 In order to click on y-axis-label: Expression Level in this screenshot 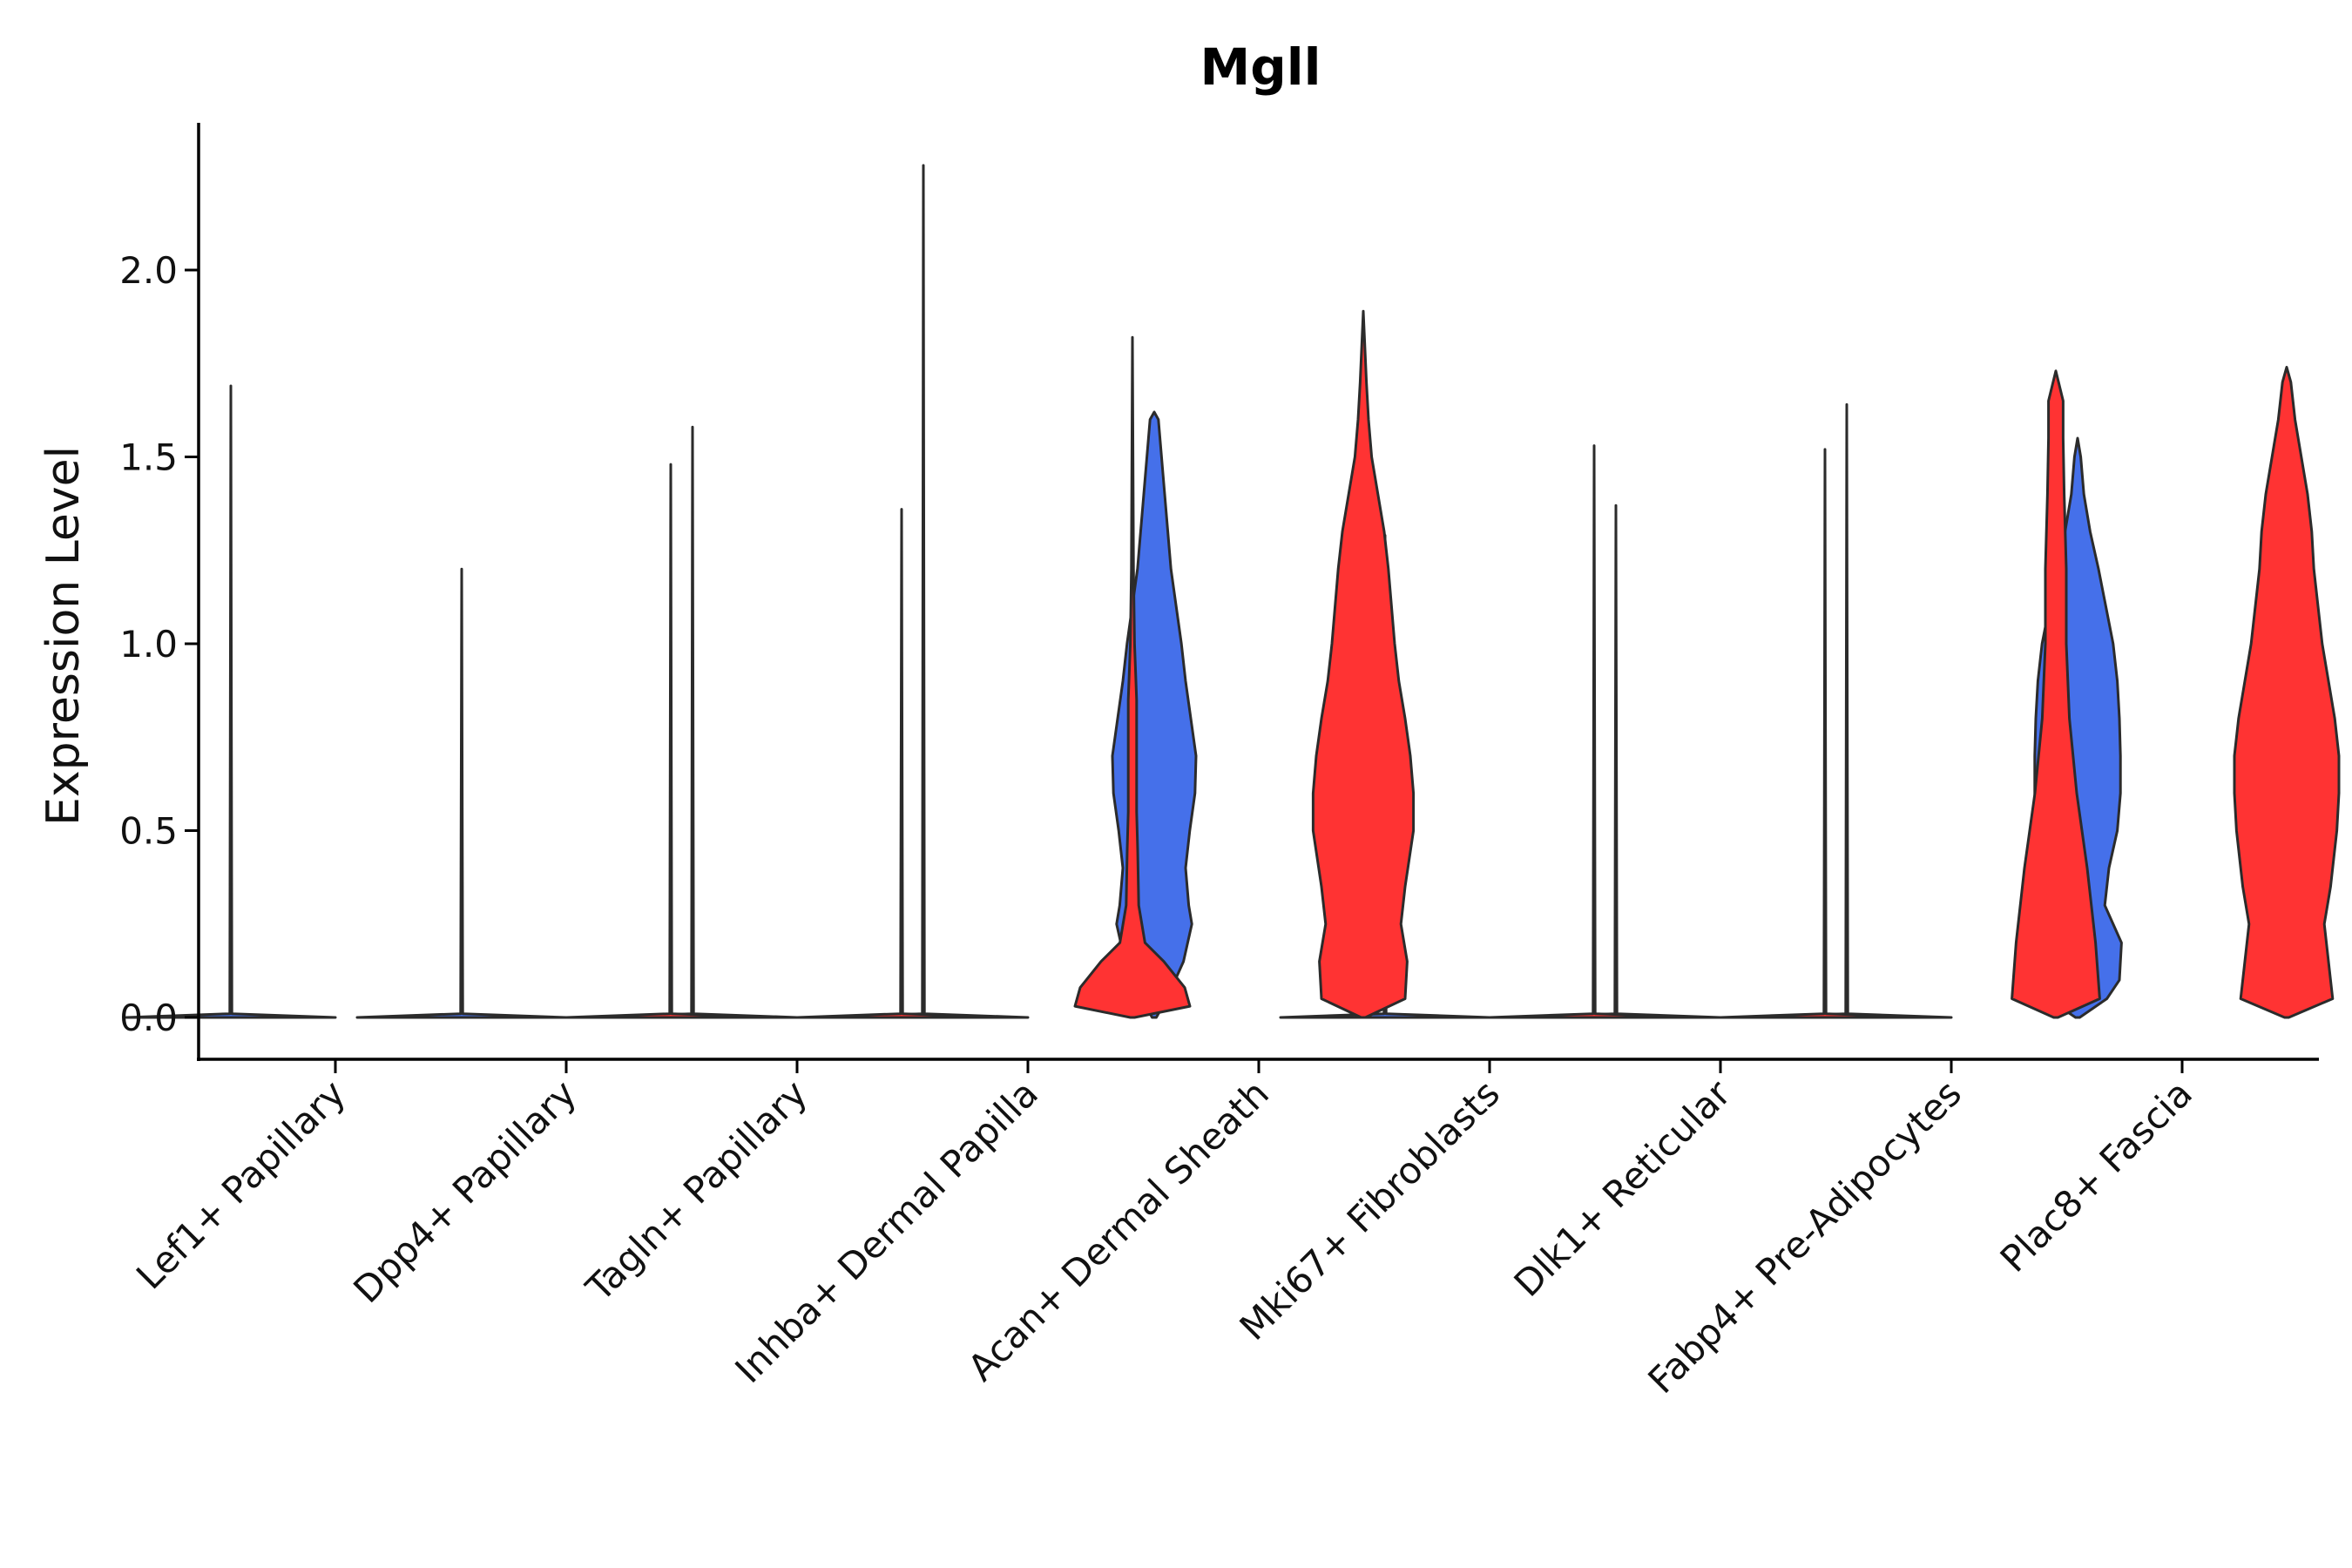, I will do `click(64, 636)`.